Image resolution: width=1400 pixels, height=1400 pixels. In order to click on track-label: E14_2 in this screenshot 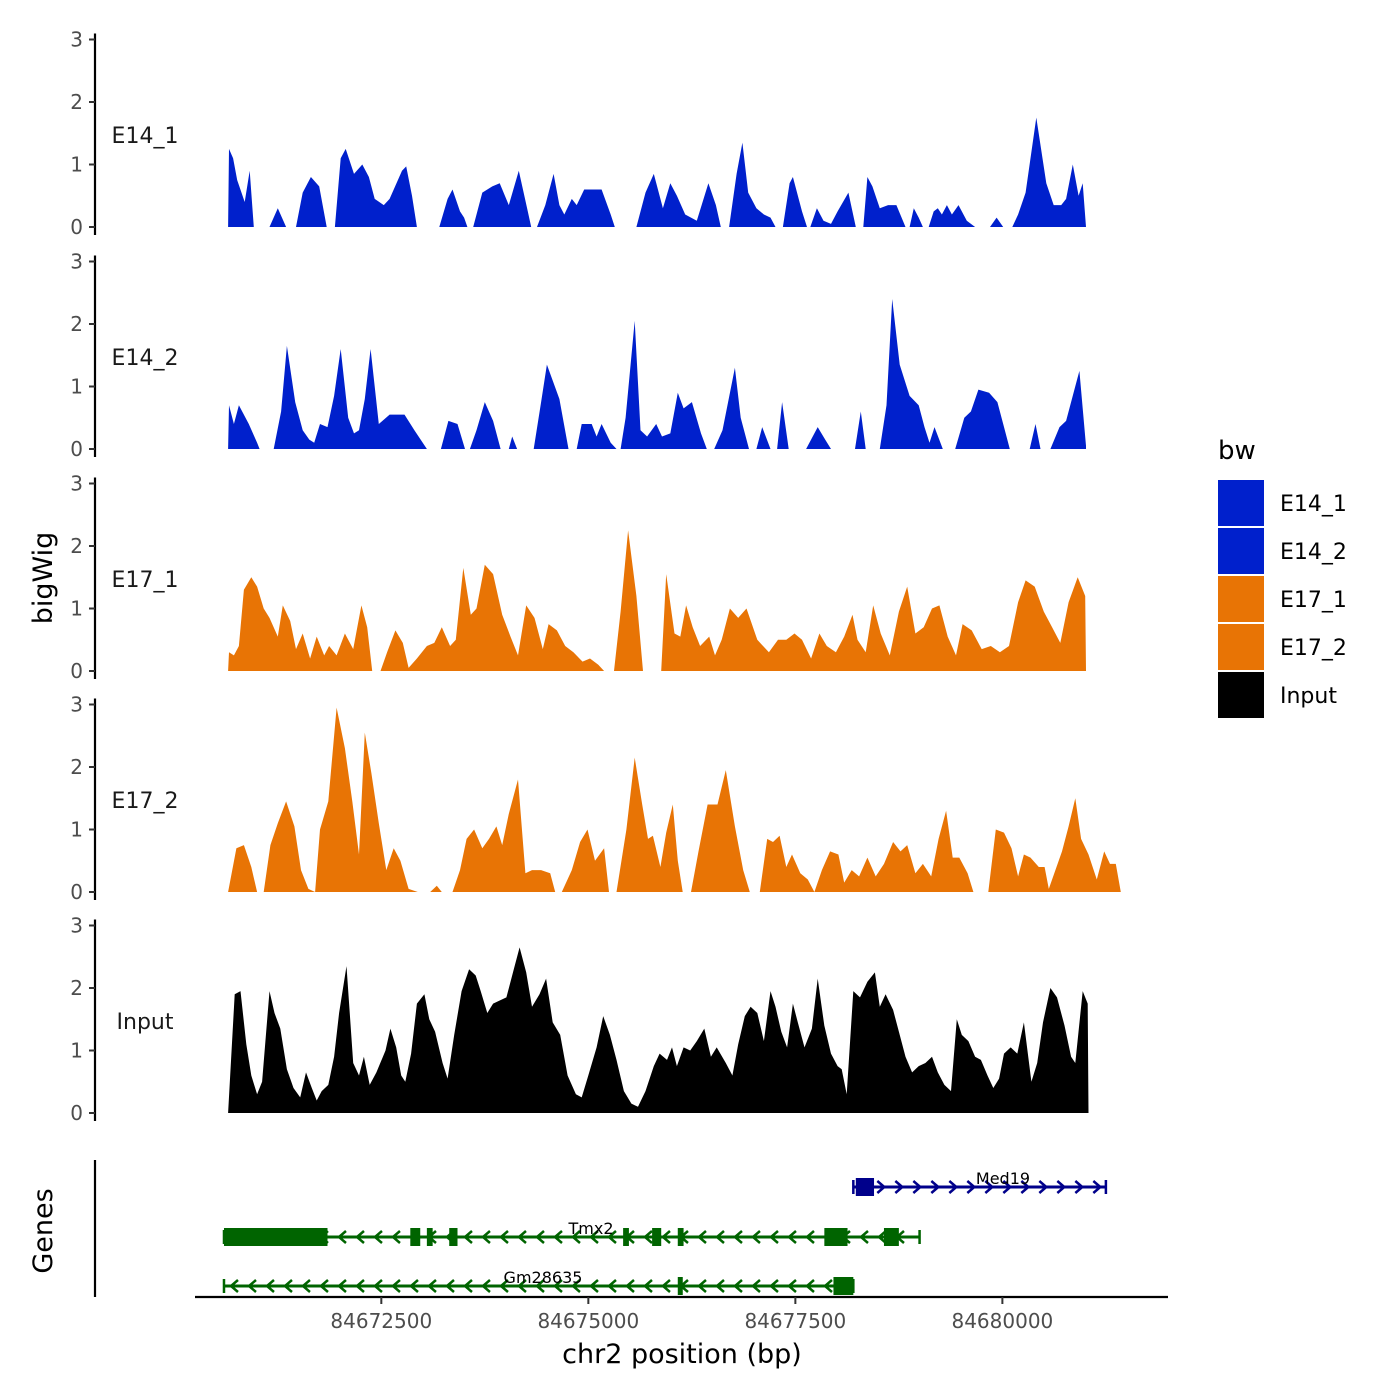, I will do `click(145, 358)`.